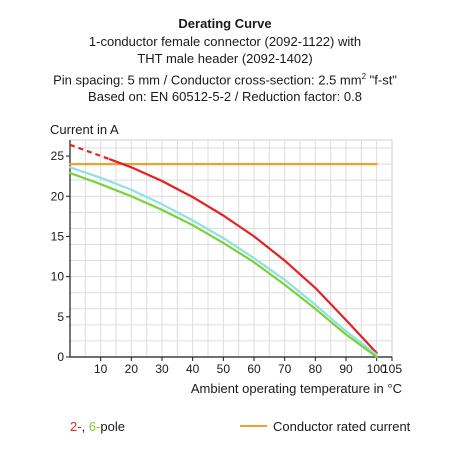  Describe the element at coordinates (346, 369) in the screenshot. I see `x-tick-label: 90` at that location.